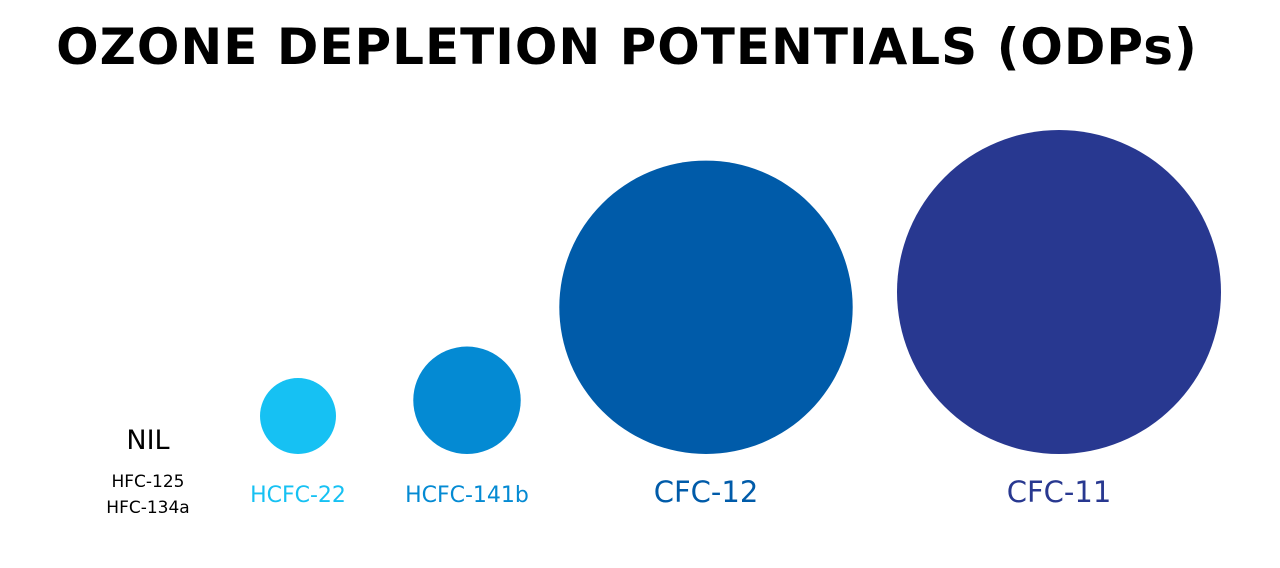  What do you see at coordinates (627, 47) in the screenshot?
I see `page-title: OZONE DEPLETION POTENTIALS (ODPs)` at bounding box center [627, 47].